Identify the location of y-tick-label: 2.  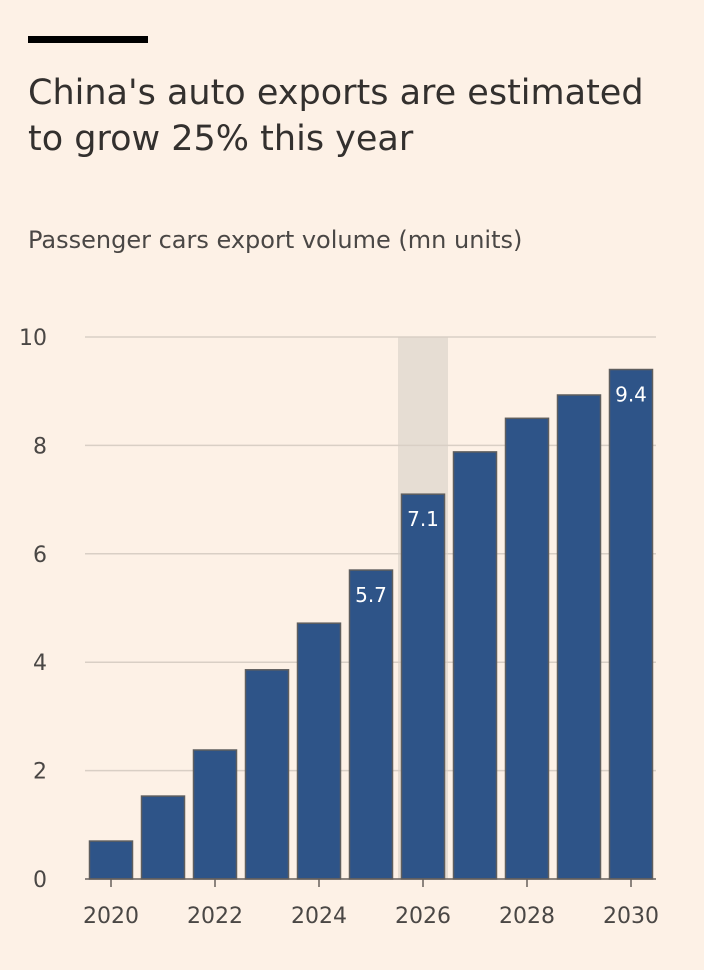
(40, 772).